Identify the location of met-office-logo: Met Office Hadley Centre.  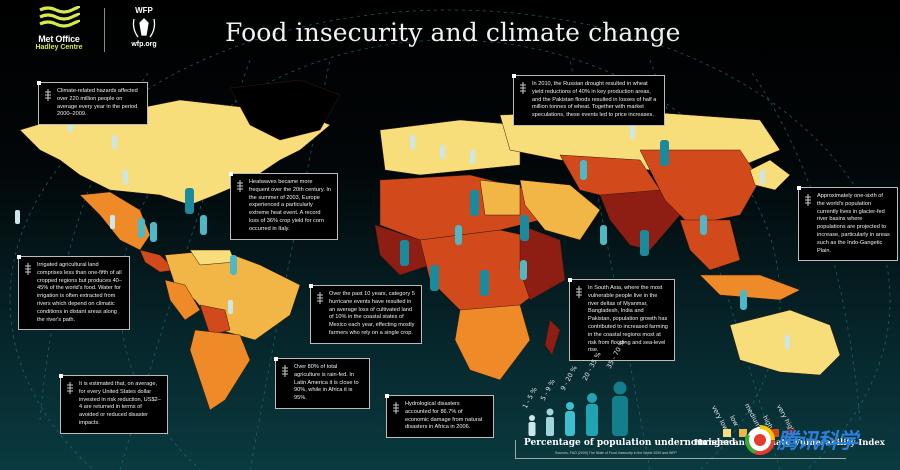
(59, 28).